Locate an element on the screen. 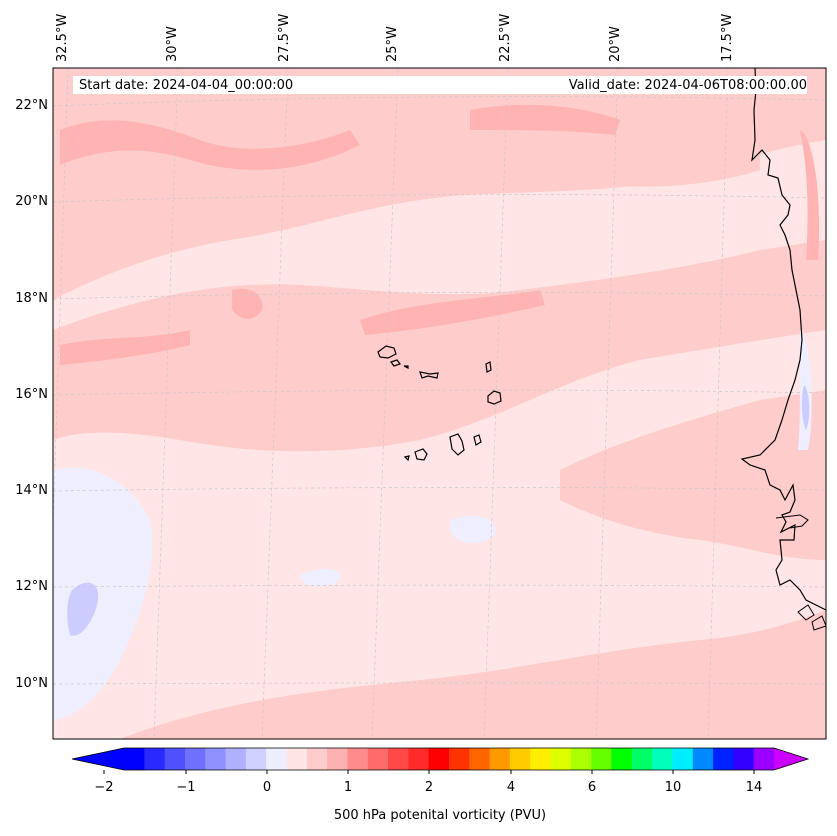 This screenshot has height=836, width=837. colorbar-tick-label: −1 is located at coordinates (186, 787).